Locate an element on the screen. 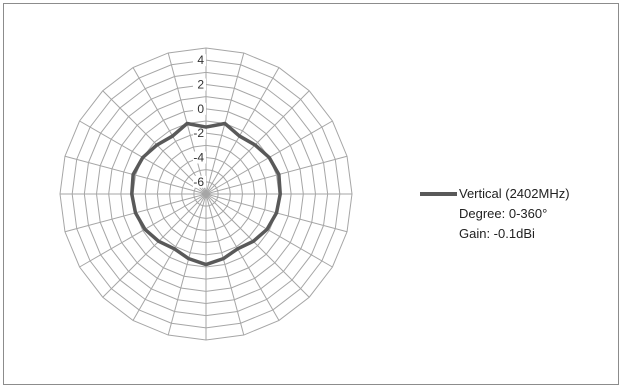 The width and height of the screenshot is (624, 390). radial-tick-label: 4 is located at coordinates (200, 60).